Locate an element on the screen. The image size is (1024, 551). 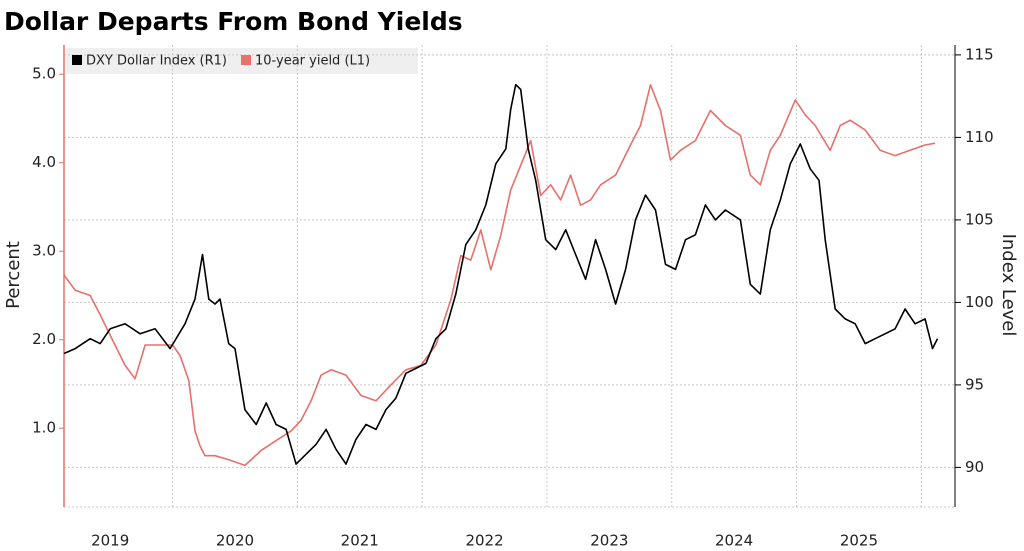
y2-tick-label: 115 is located at coordinates (979, 54).